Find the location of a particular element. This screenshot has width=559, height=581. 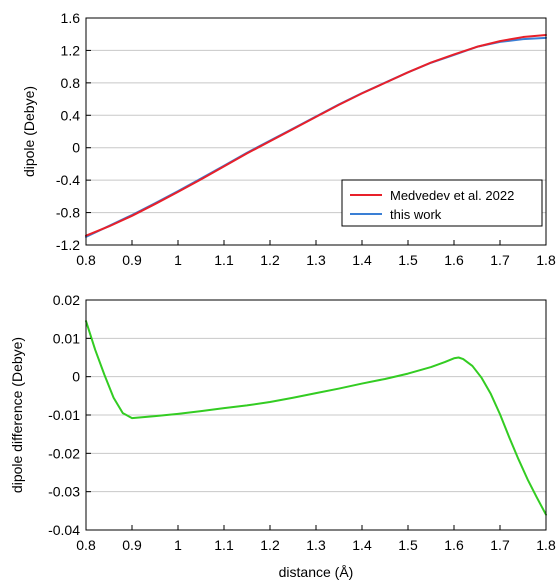

y-tick-labels: 0.02 0.01 0 -0.01 -0.02 -0.03 -0.04 is located at coordinates (64, 415).